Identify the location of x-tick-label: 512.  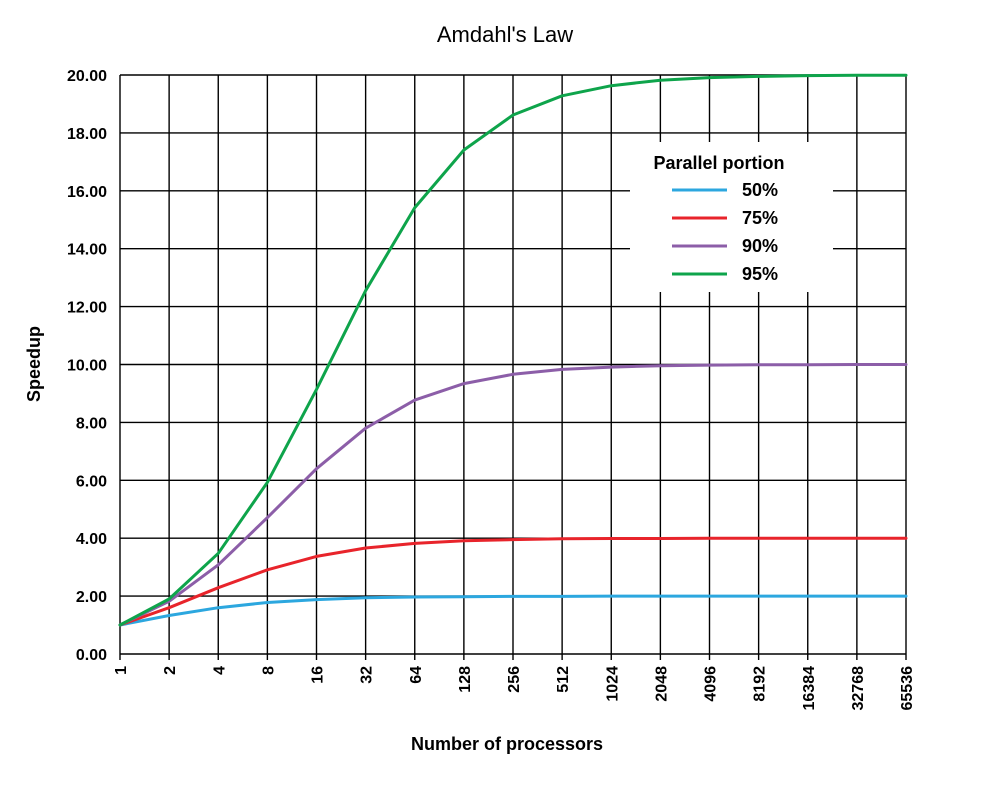
(563, 679).